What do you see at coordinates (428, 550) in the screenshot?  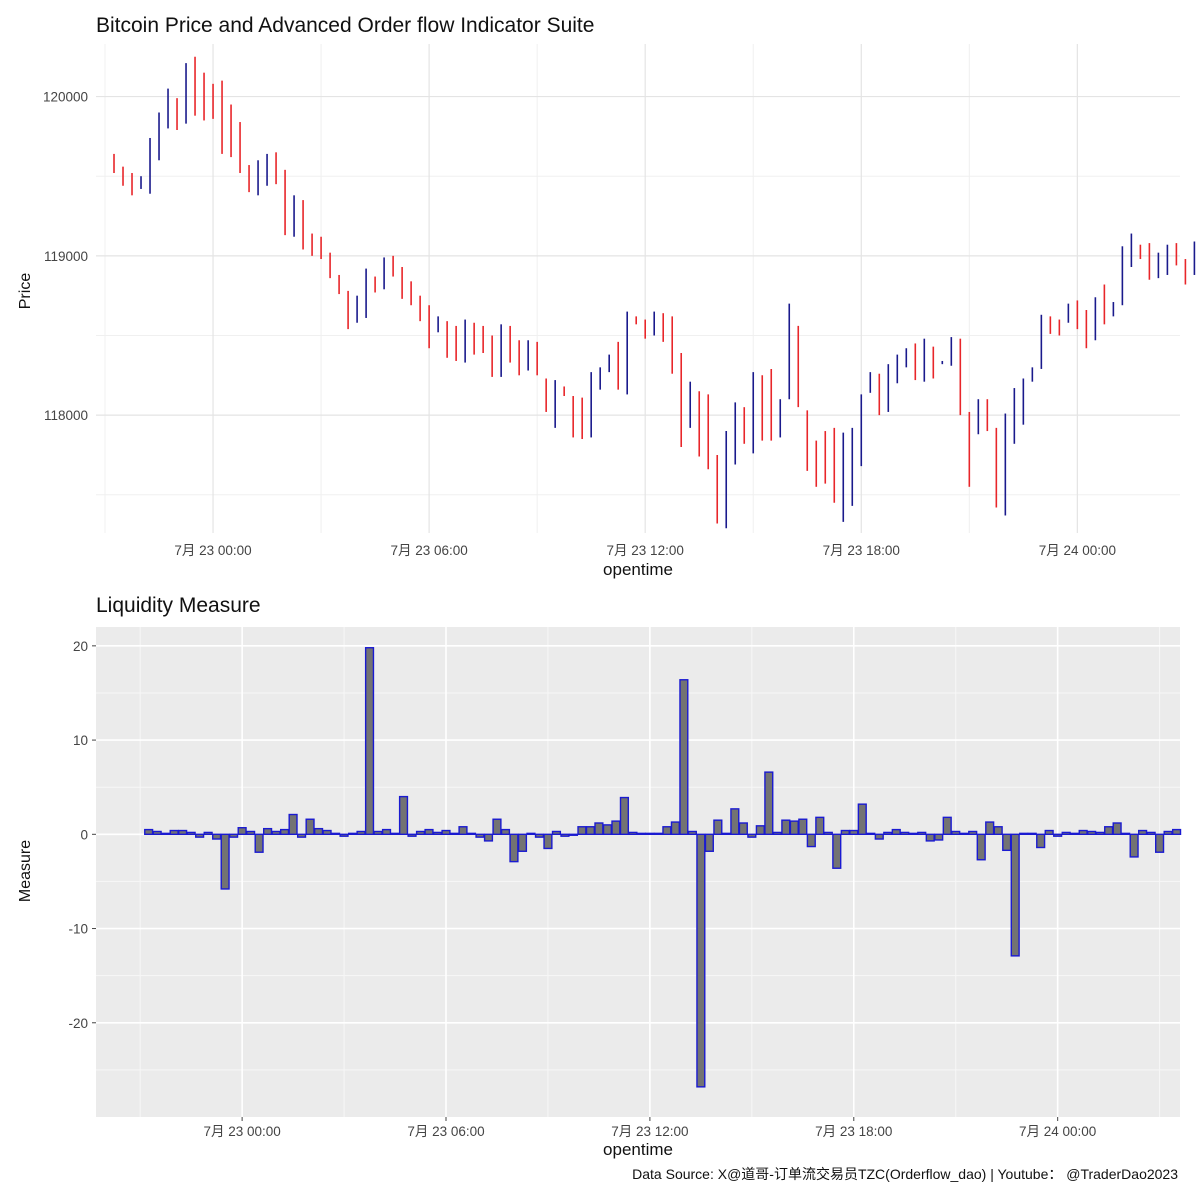 I see `price-x-tick-label: 7月 23 06:00` at bounding box center [428, 550].